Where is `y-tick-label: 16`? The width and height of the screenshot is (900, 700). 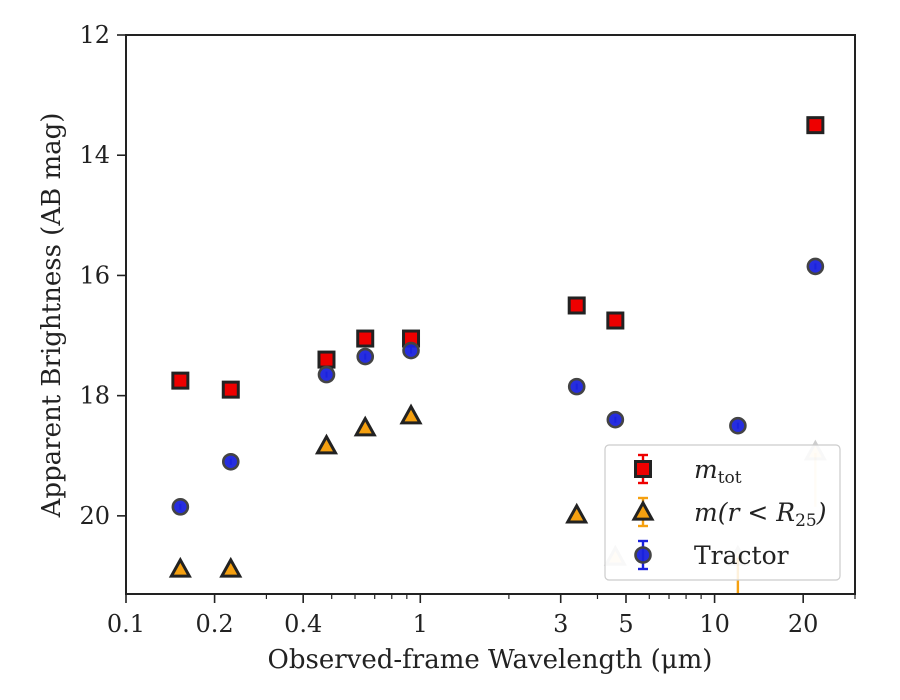
y-tick-label: 16 is located at coordinates (94, 275).